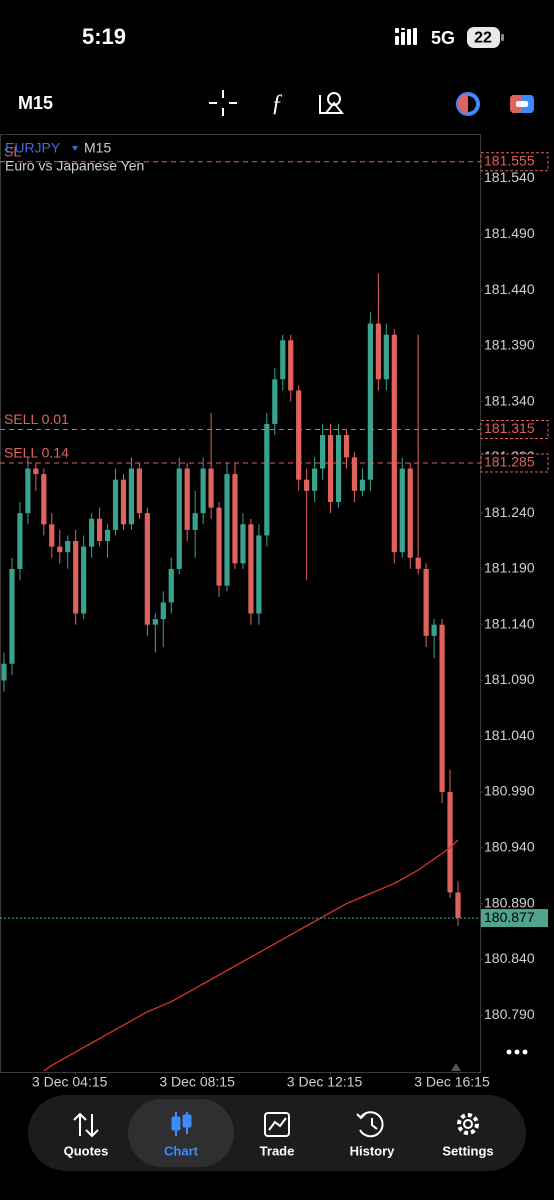 The width and height of the screenshot is (554, 1200). What do you see at coordinates (86, 1150) in the screenshot?
I see `tab-quotes: Quotes` at bounding box center [86, 1150].